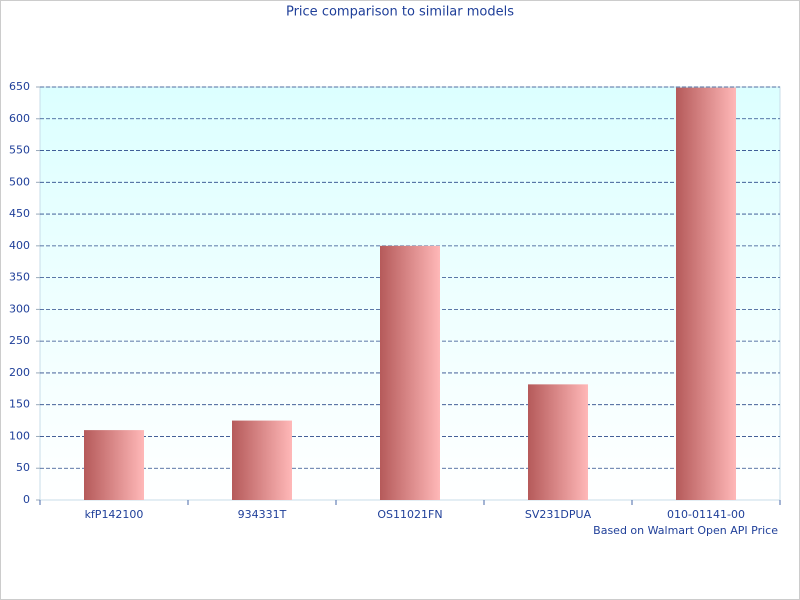 This screenshot has width=800, height=600. Describe the element at coordinates (19, 213) in the screenshot. I see `y-tick-label: 450` at that location.